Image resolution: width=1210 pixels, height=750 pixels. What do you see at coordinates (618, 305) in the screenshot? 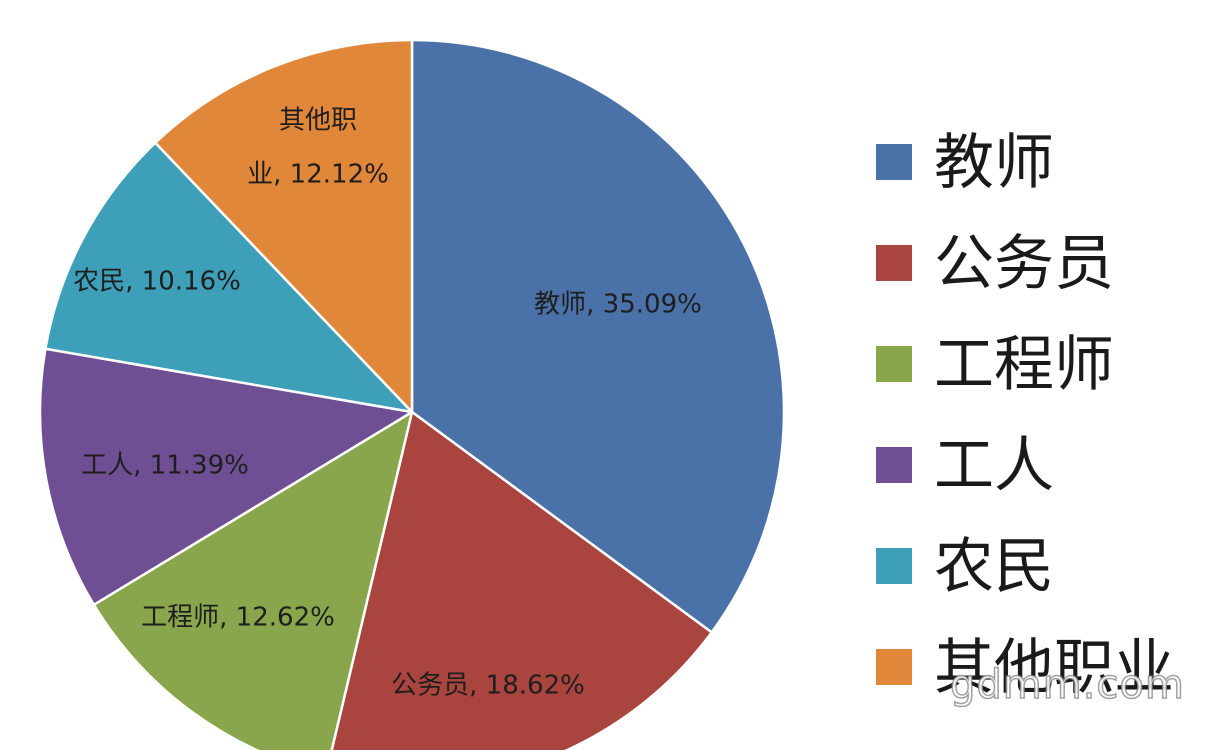
I see `slice-data-label: 教师, 35.09%` at bounding box center [618, 305].